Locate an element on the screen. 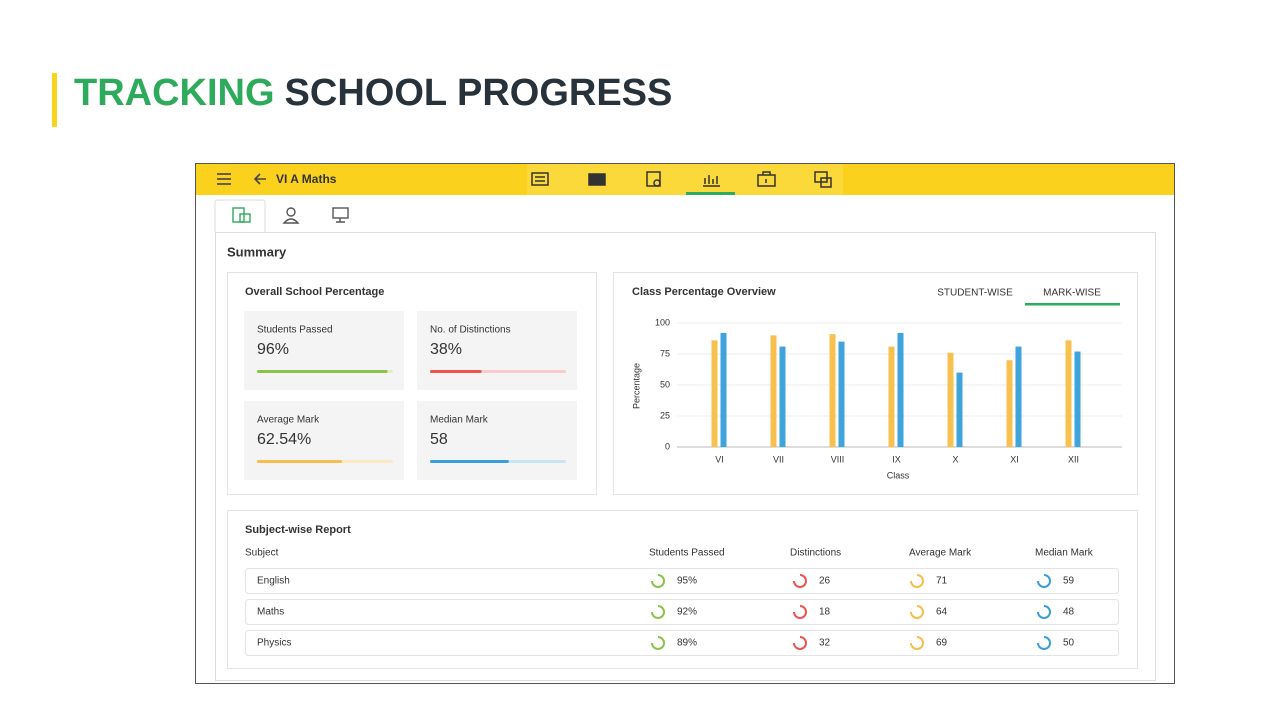  nav-icons is located at coordinates (681, 179).